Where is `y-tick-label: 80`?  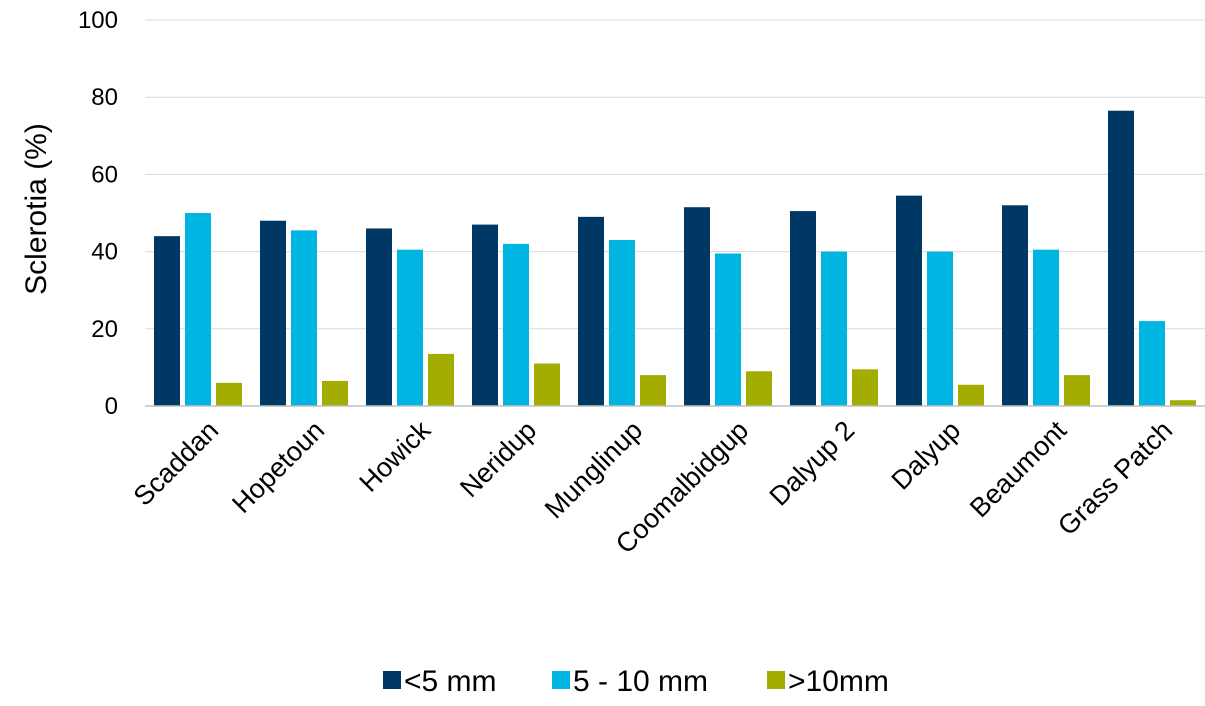 y-tick-label: 80 is located at coordinates (104, 97).